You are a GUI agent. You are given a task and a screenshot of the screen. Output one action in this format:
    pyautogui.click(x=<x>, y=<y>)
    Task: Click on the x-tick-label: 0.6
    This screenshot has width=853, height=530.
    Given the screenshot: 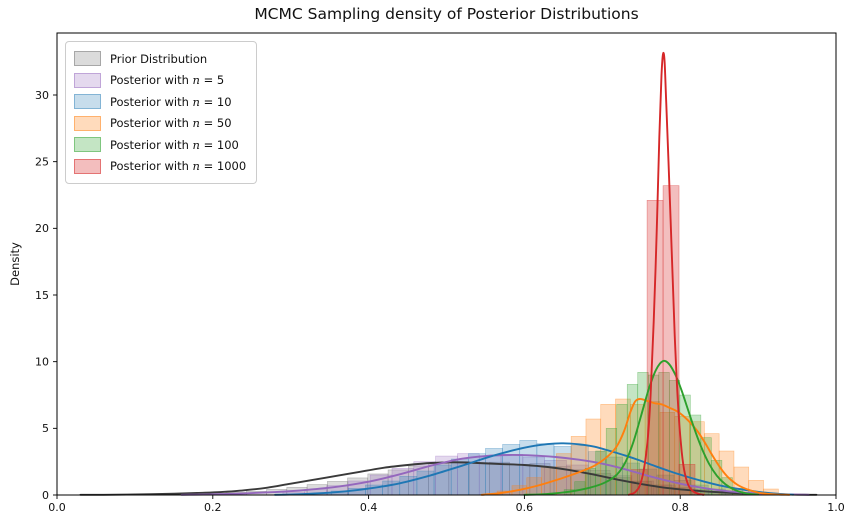 What is the action you would take?
    pyautogui.click(x=525, y=507)
    